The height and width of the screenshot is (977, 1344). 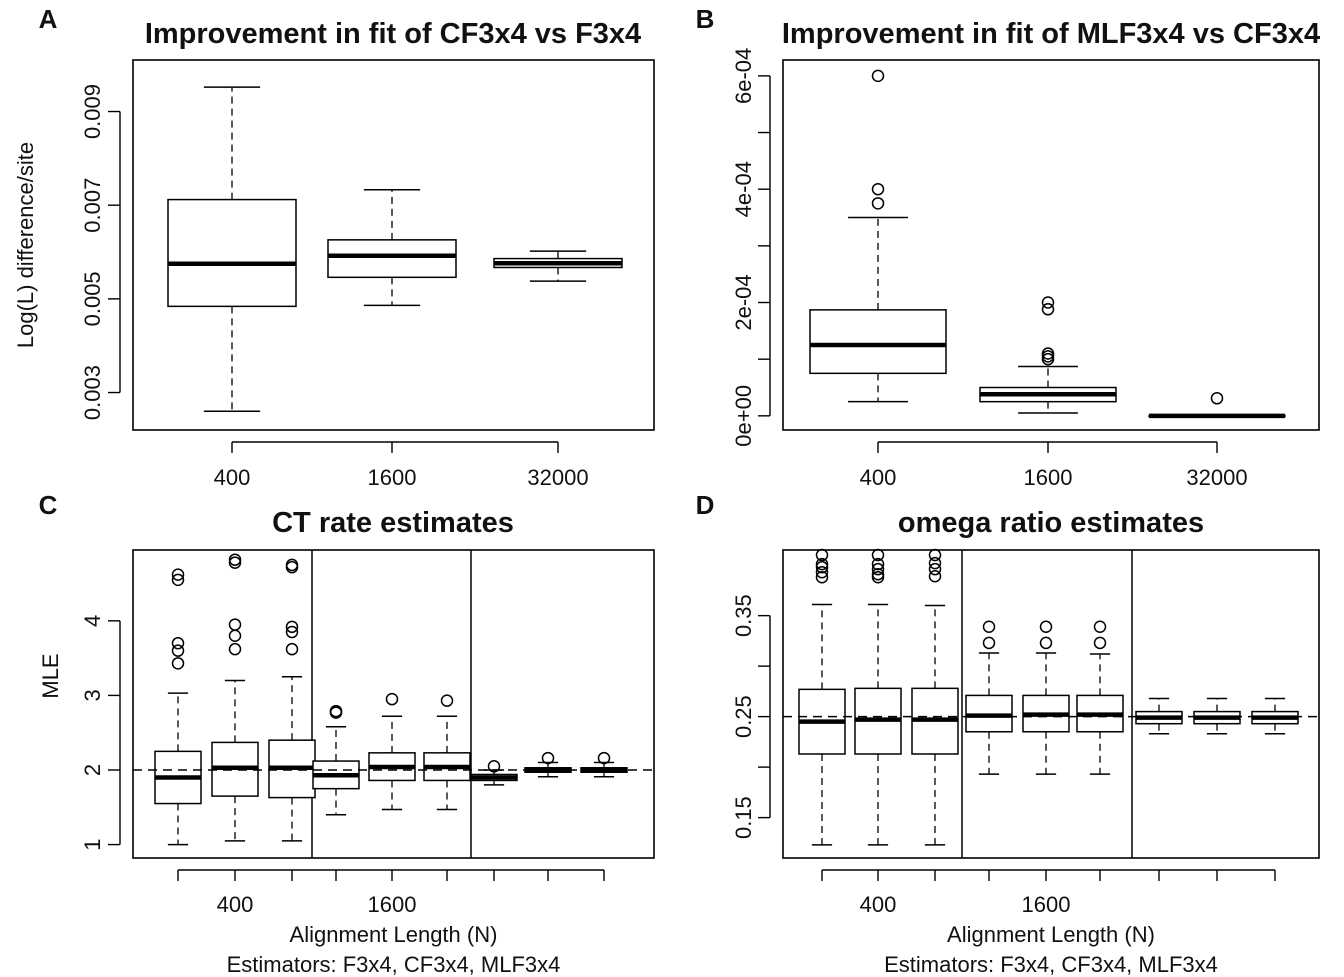 What do you see at coordinates (48, 505) in the screenshot?
I see `panel-letter-c: C` at bounding box center [48, 505].